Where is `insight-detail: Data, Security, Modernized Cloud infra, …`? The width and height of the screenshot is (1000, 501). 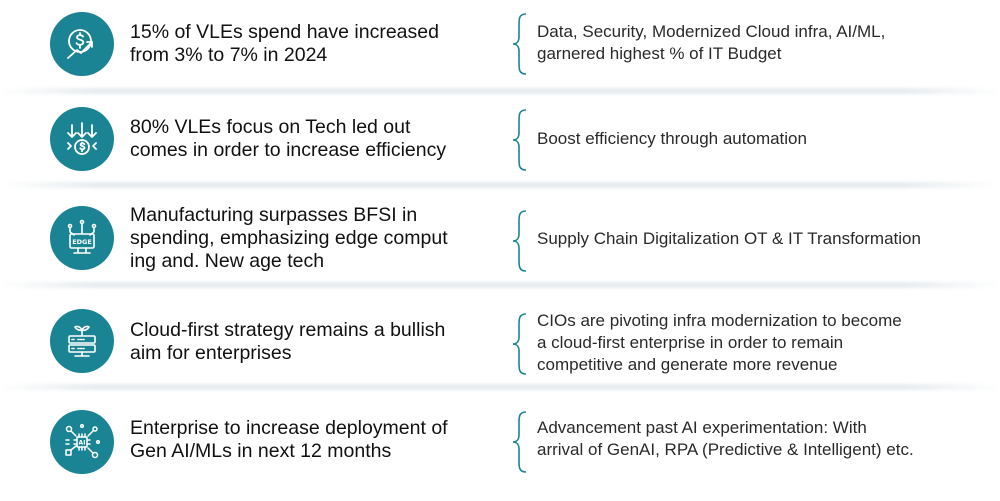
insight-detail: Data, Security, Modernized Cloud infra, … is located at coordinates (711, 42).